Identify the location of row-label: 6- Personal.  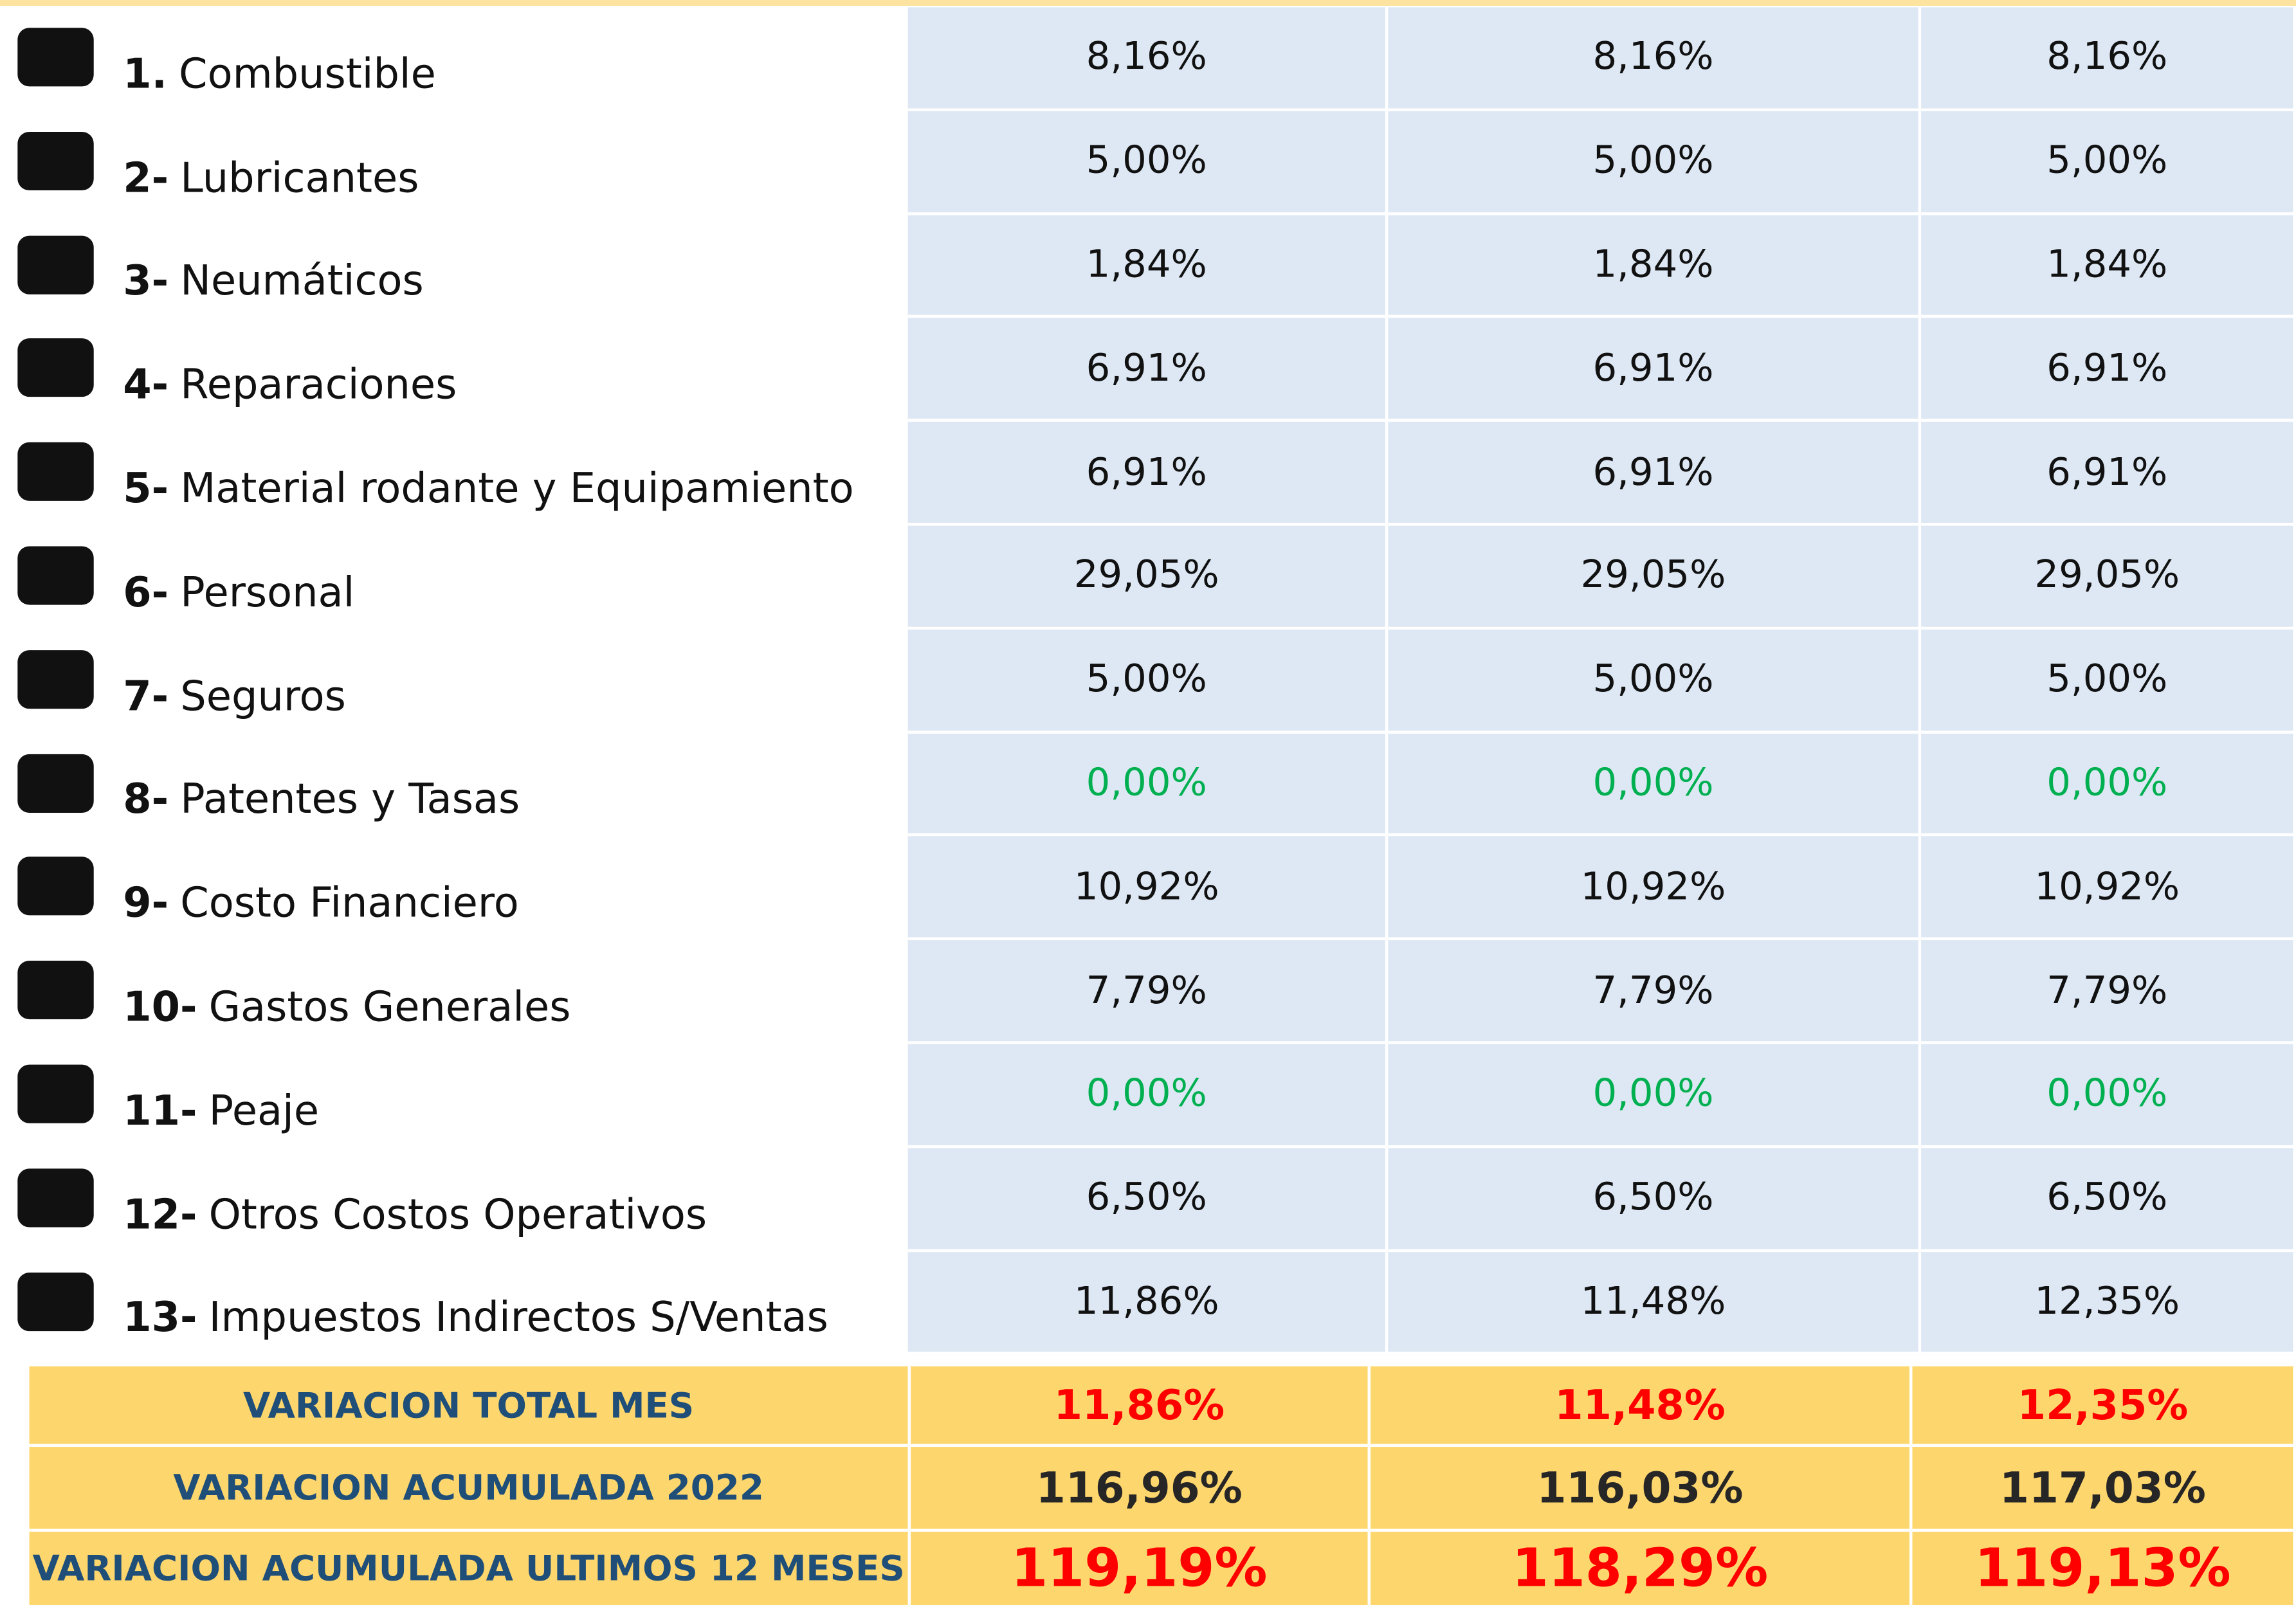
(239, 592).